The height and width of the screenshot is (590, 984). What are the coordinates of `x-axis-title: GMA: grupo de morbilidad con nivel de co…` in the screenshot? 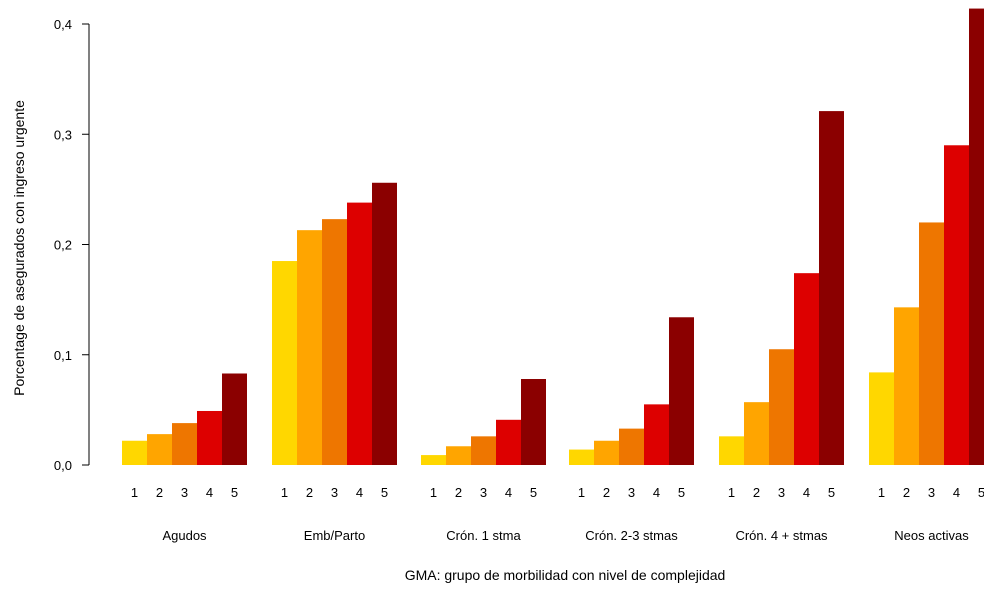 It's located at (565, 575).